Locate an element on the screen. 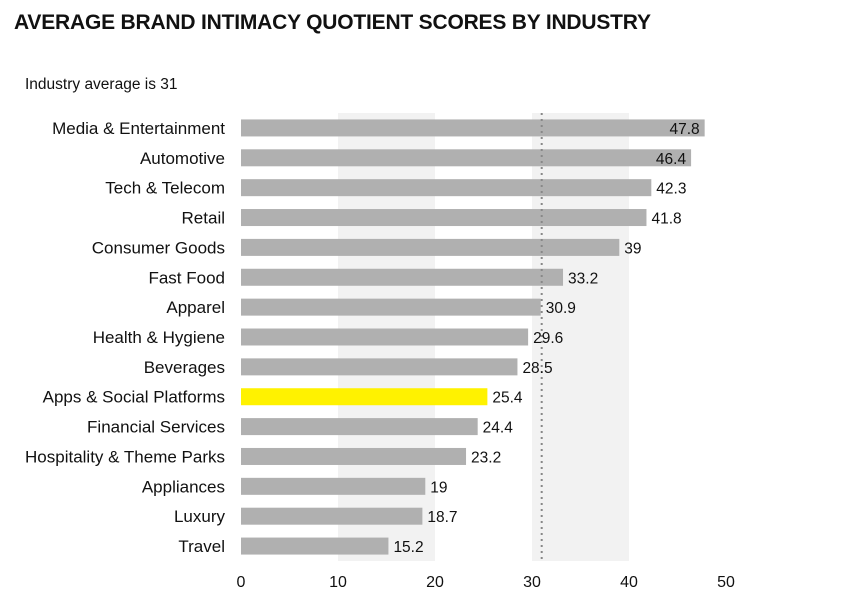  category-label: Automotive is located at coordinates (182, 158).